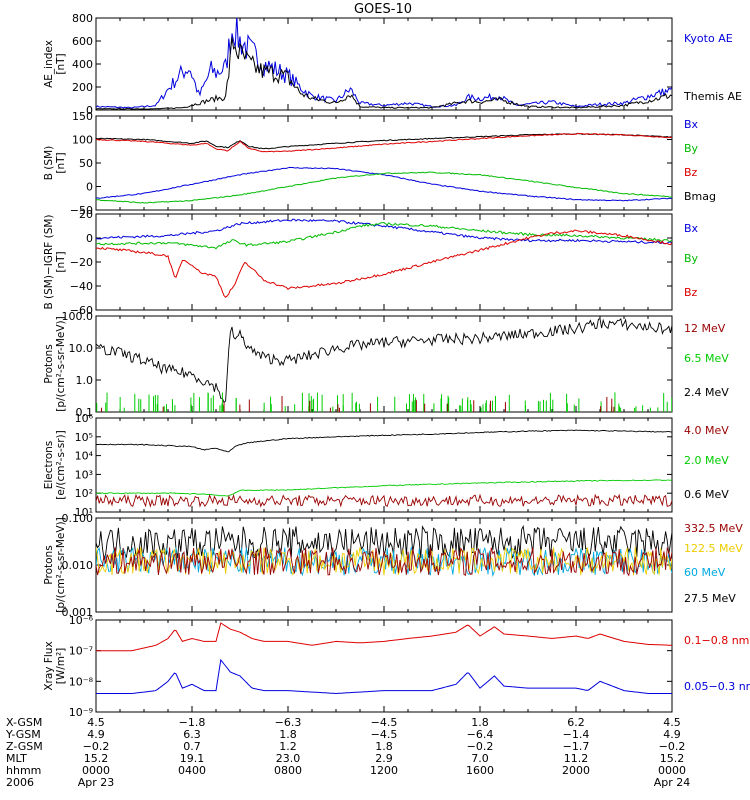 The height and width of the screenshot is (800, 750). I want to click on series-2.0-mev, so click(384, 488).